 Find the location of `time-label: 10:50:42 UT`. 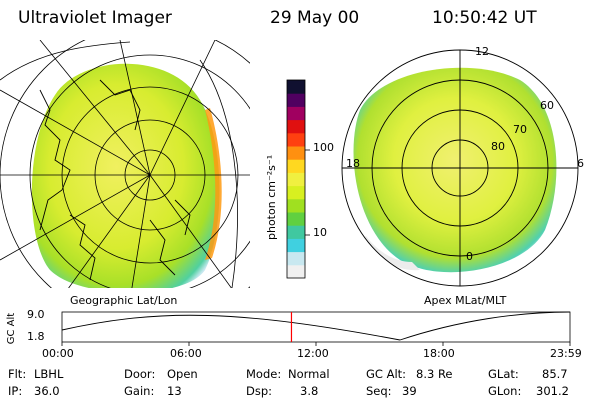

time-label: 10:50:42 UT is located at coordinates (484, 18).